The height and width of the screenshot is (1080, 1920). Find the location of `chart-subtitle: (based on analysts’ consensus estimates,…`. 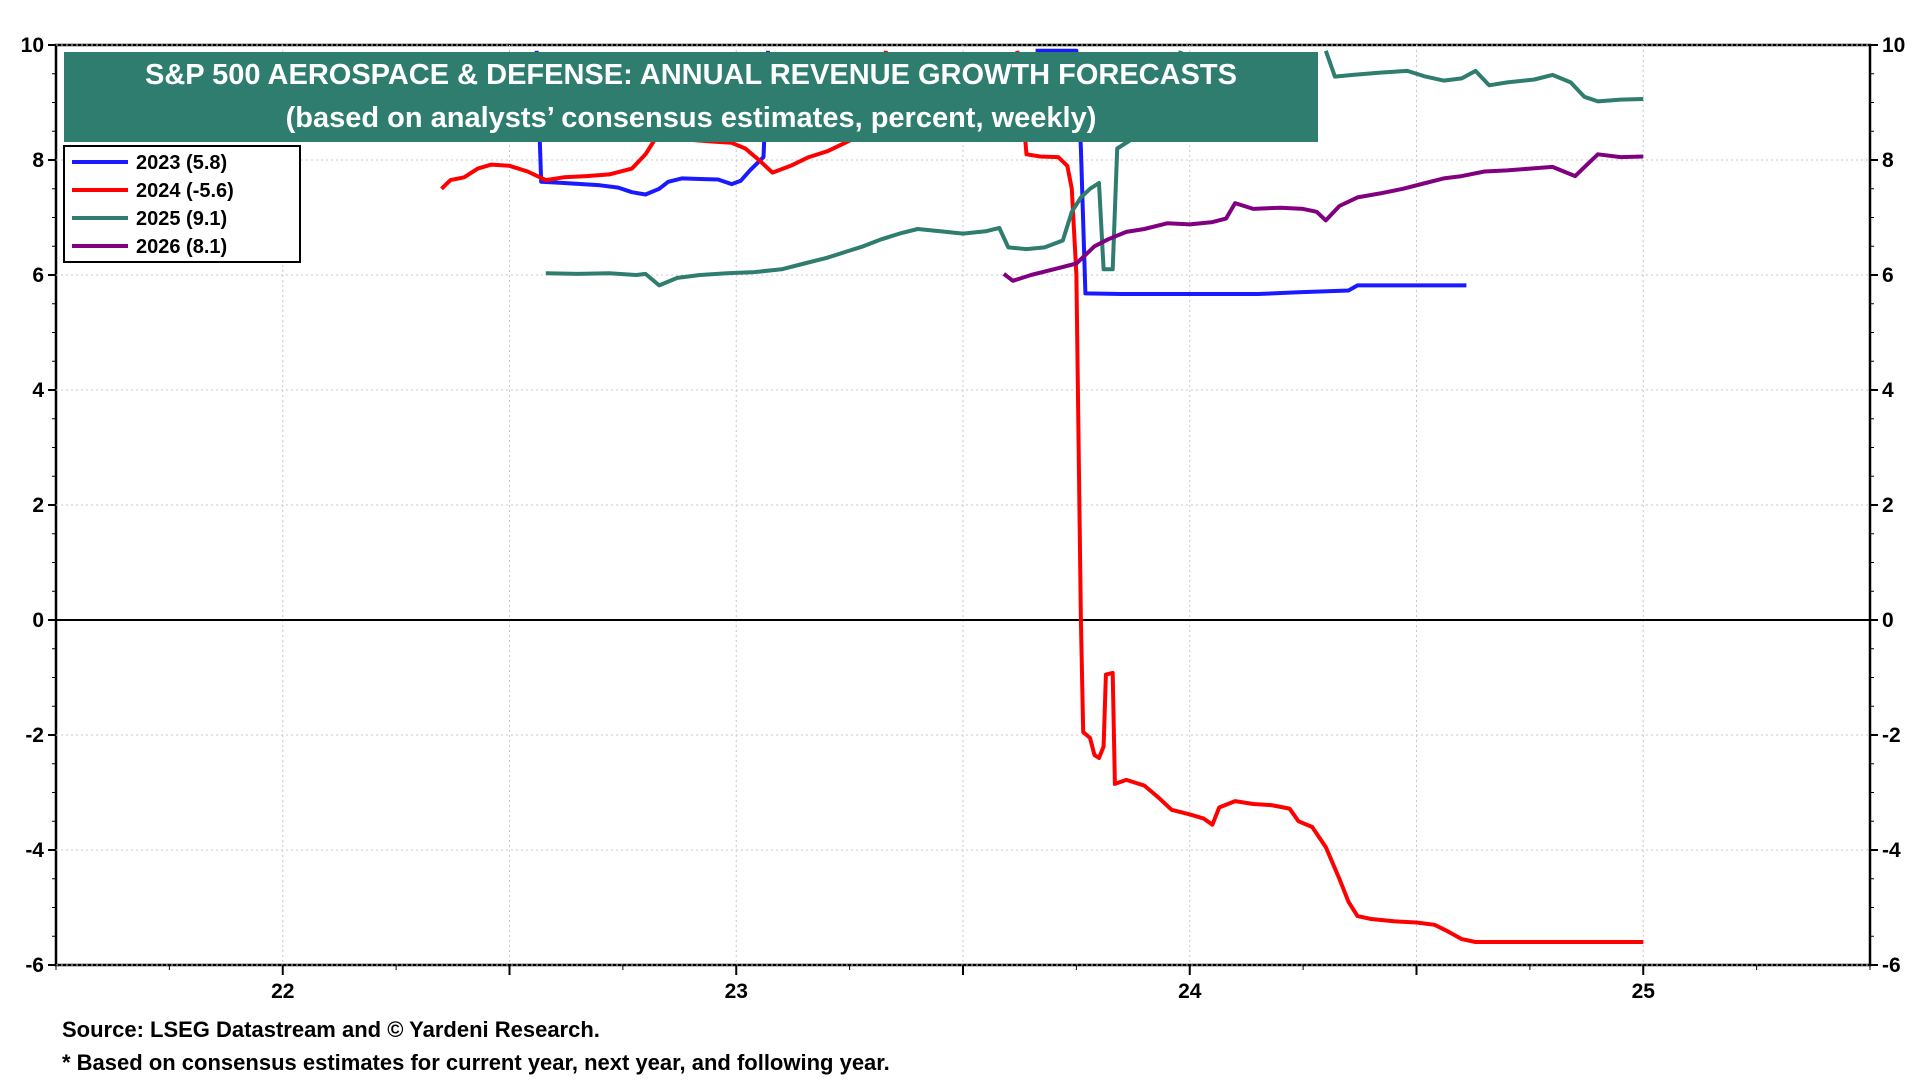

chart-subtitle: (based on analysts’ consensus estimates,… is located at coordinates (691, 118).